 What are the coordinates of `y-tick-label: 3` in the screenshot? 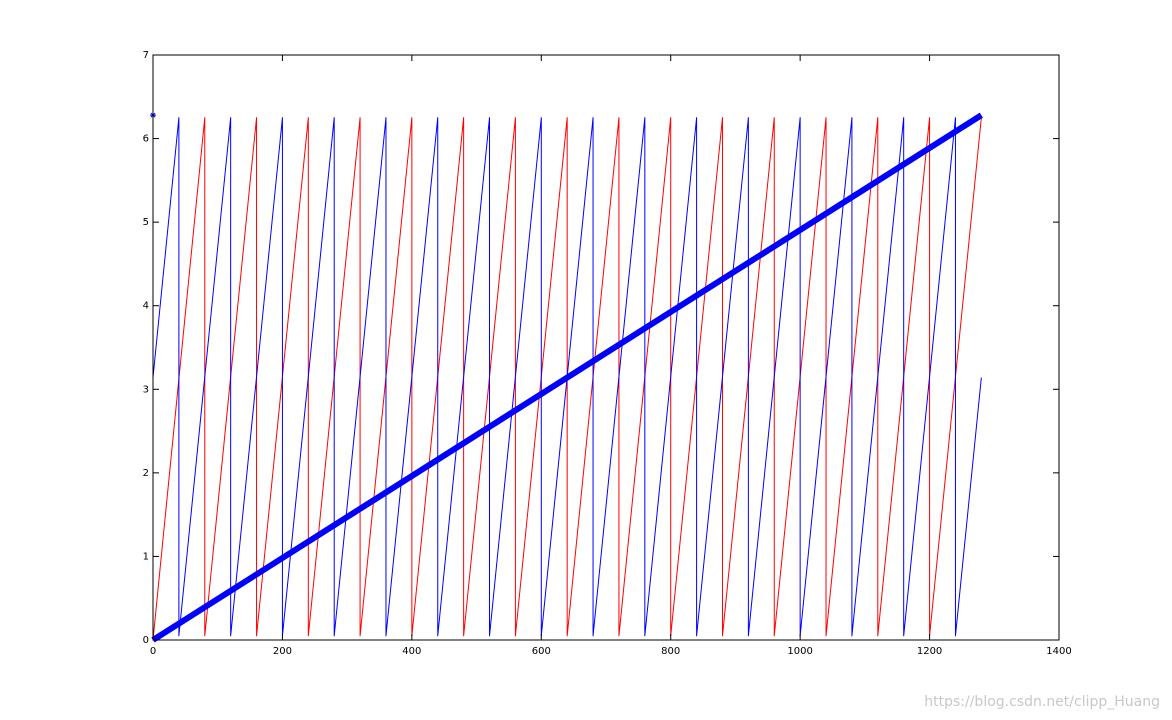 It's located at (146, 389).